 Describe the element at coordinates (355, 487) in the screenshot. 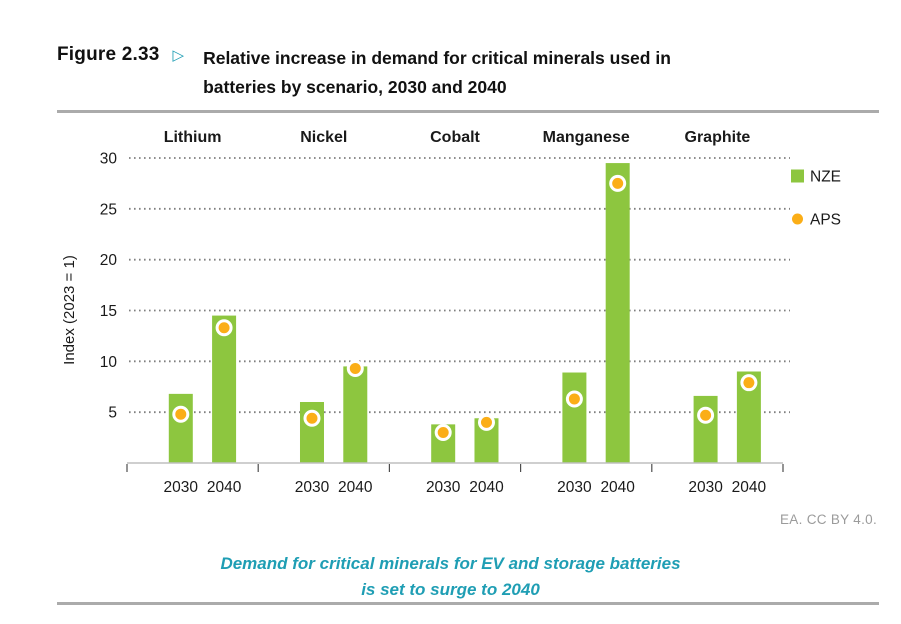

I see `x-tick-label-nickel-2040: 2040` at that location.